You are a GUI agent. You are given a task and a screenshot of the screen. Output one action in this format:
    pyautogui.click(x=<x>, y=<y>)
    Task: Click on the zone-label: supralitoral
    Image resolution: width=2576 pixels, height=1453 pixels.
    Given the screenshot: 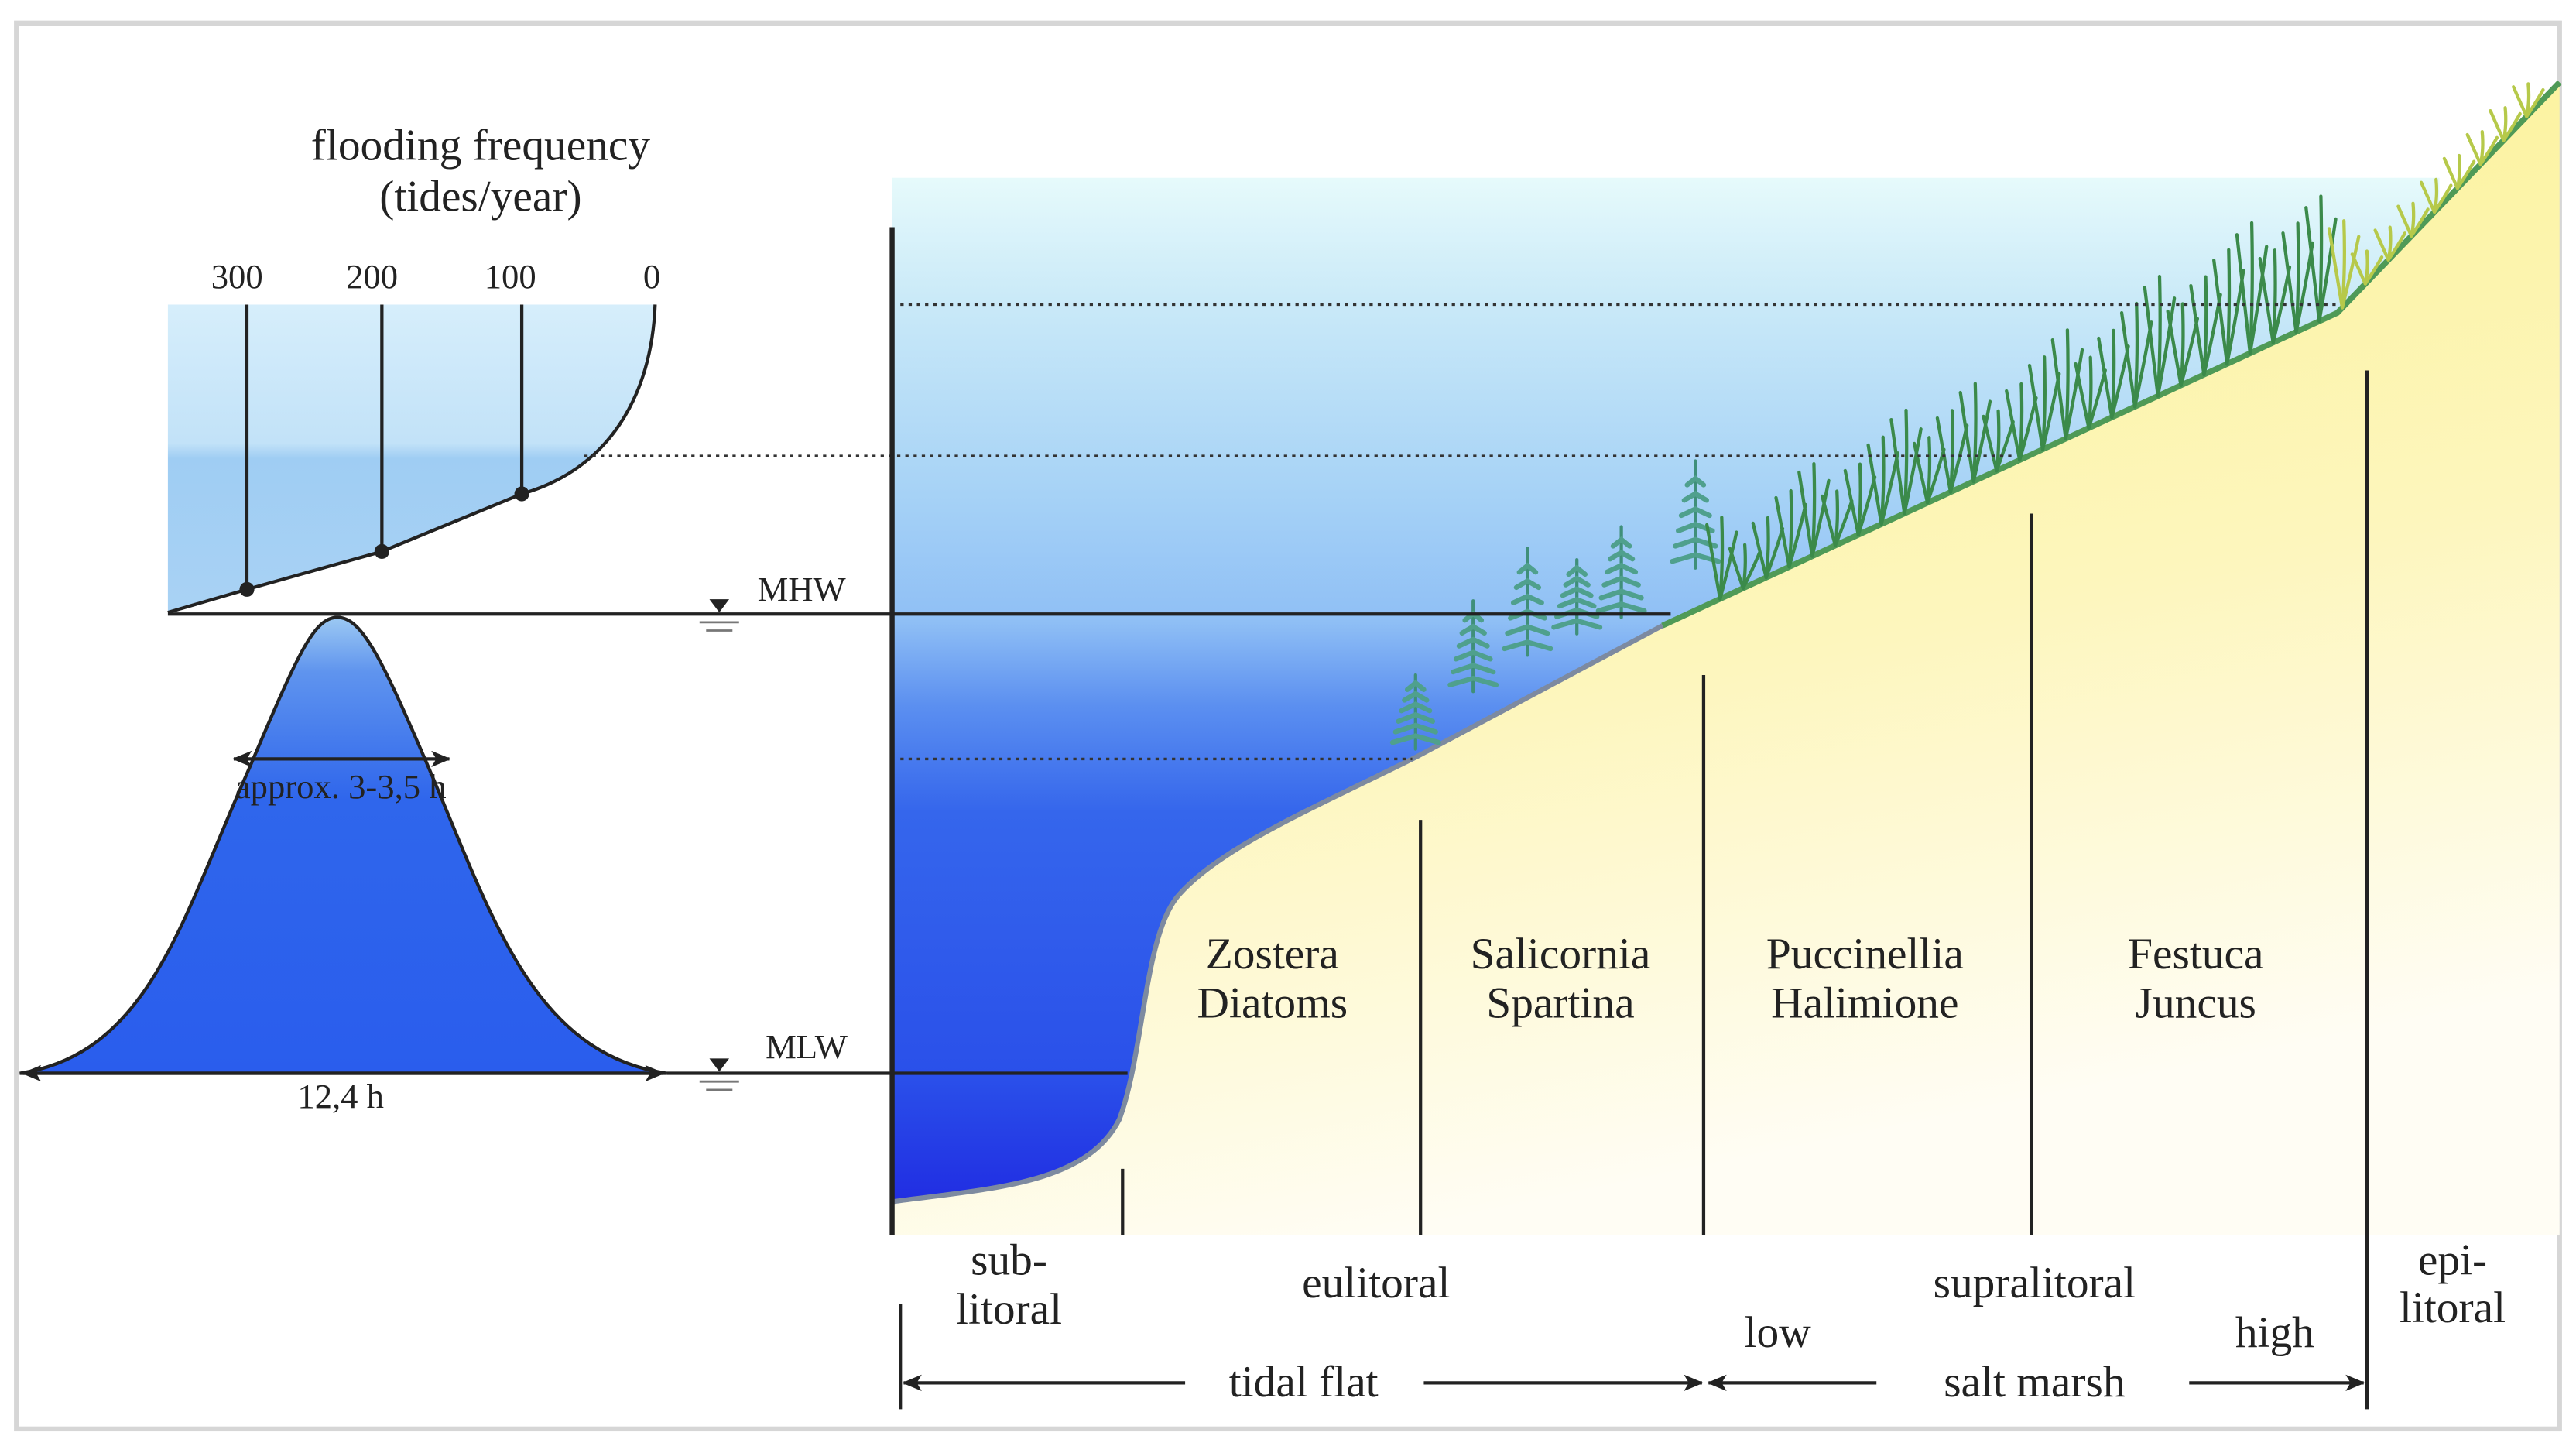 What is the action you would take?
    pyautogui.click(x=2035, y=1283)
    